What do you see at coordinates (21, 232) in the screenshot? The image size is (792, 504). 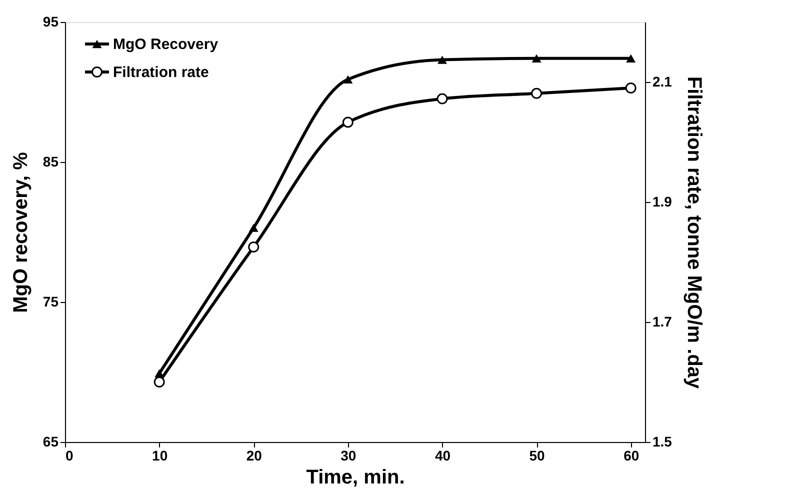 I see `y-axis-title: MgO recovery, %` at bounding box center [21, 232].